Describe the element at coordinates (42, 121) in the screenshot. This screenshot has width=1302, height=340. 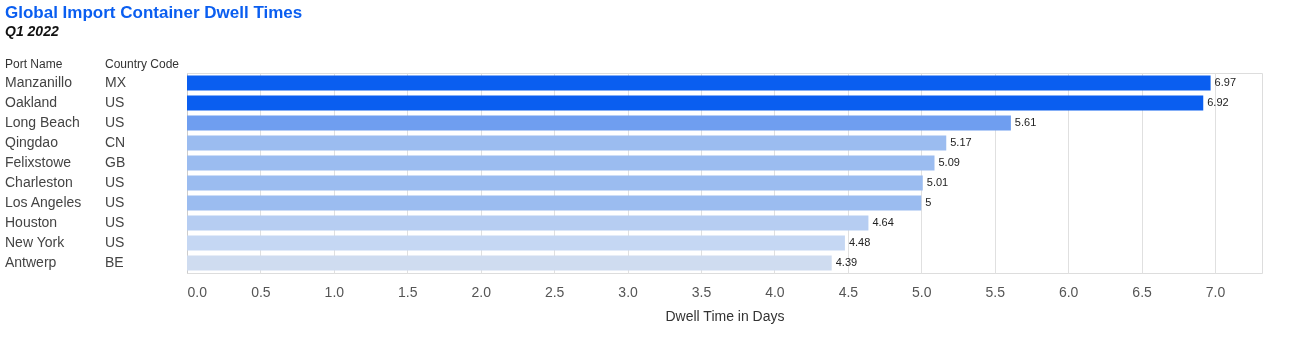
I see `y-tick-label: Long Beach` at that location.